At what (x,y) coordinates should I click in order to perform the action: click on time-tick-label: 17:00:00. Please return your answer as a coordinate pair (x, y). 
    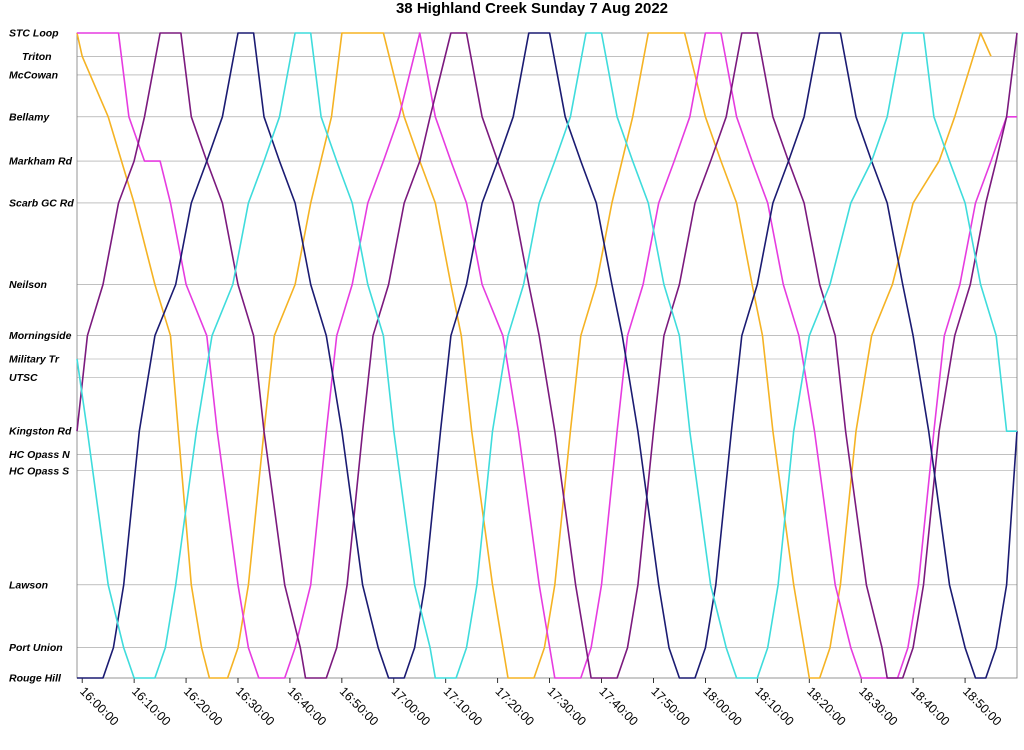
    Looking at the image, I should click on (411, 706).